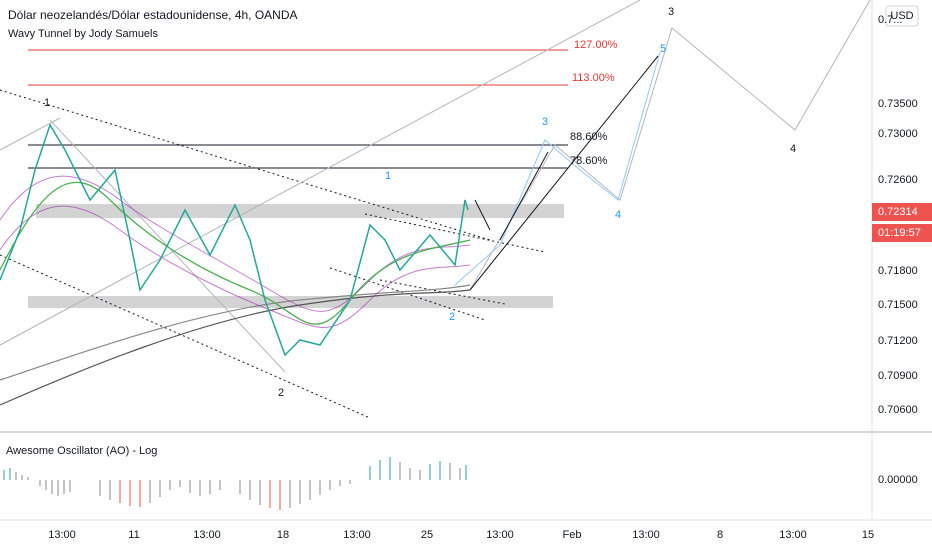 This screenshot has height=555, width=932. Describe the element at coordinates (898, 134) in the screenshot. I see `price-label: 0.73000` at that location.